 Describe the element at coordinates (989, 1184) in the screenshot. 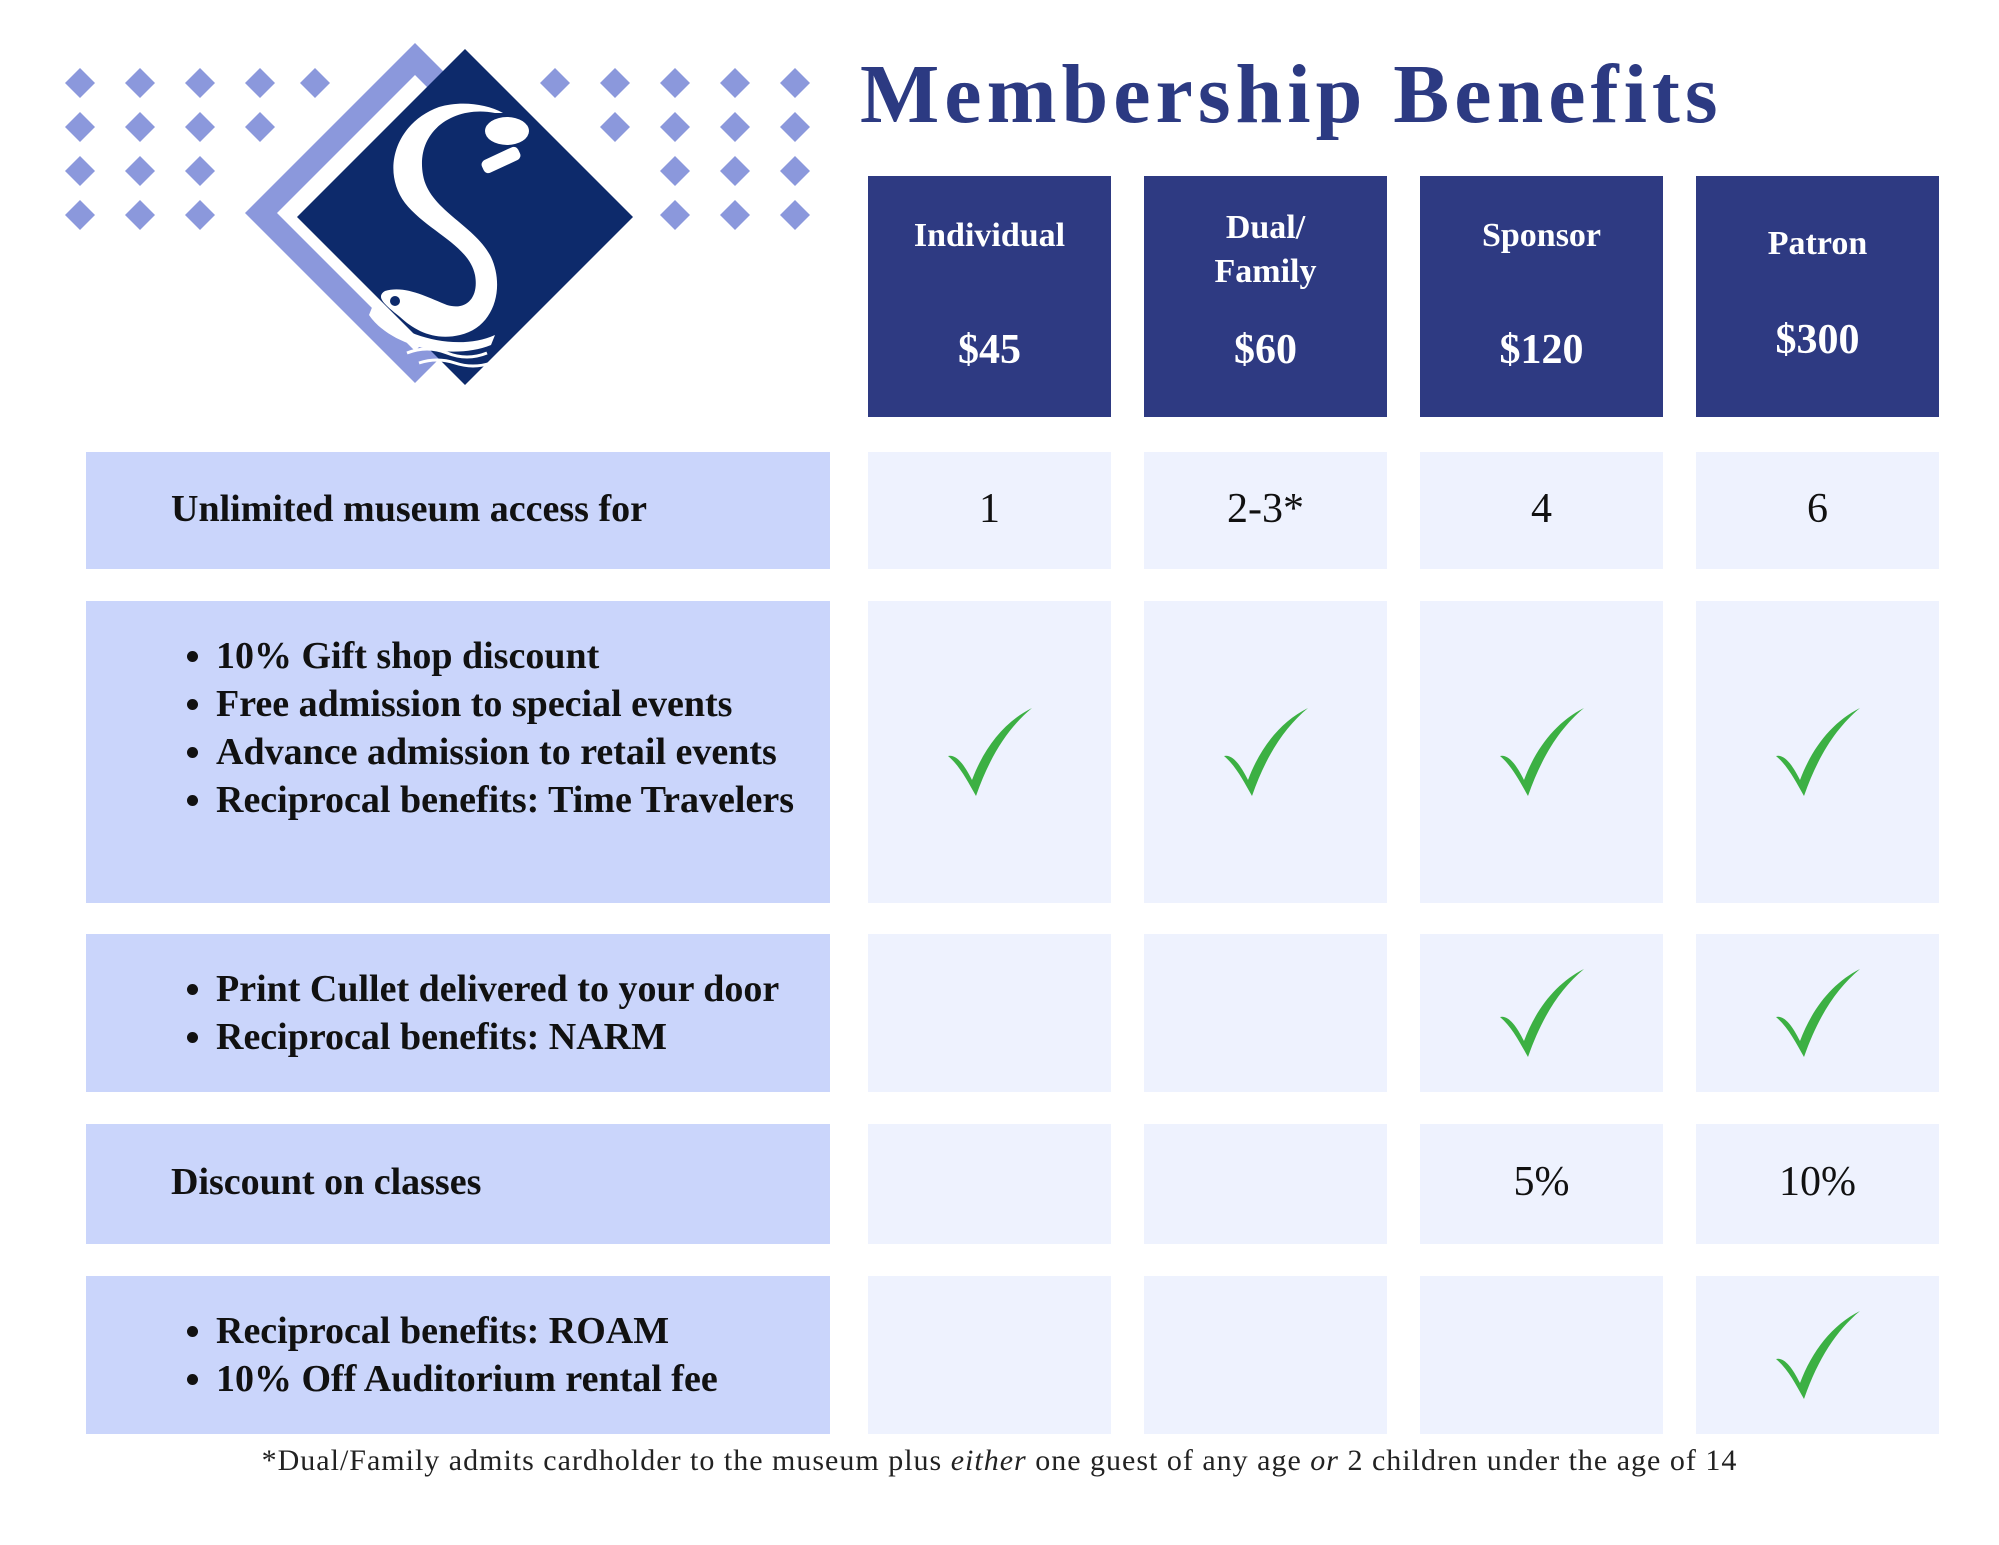

I see `benefit-cell-r3-c0` at that location.